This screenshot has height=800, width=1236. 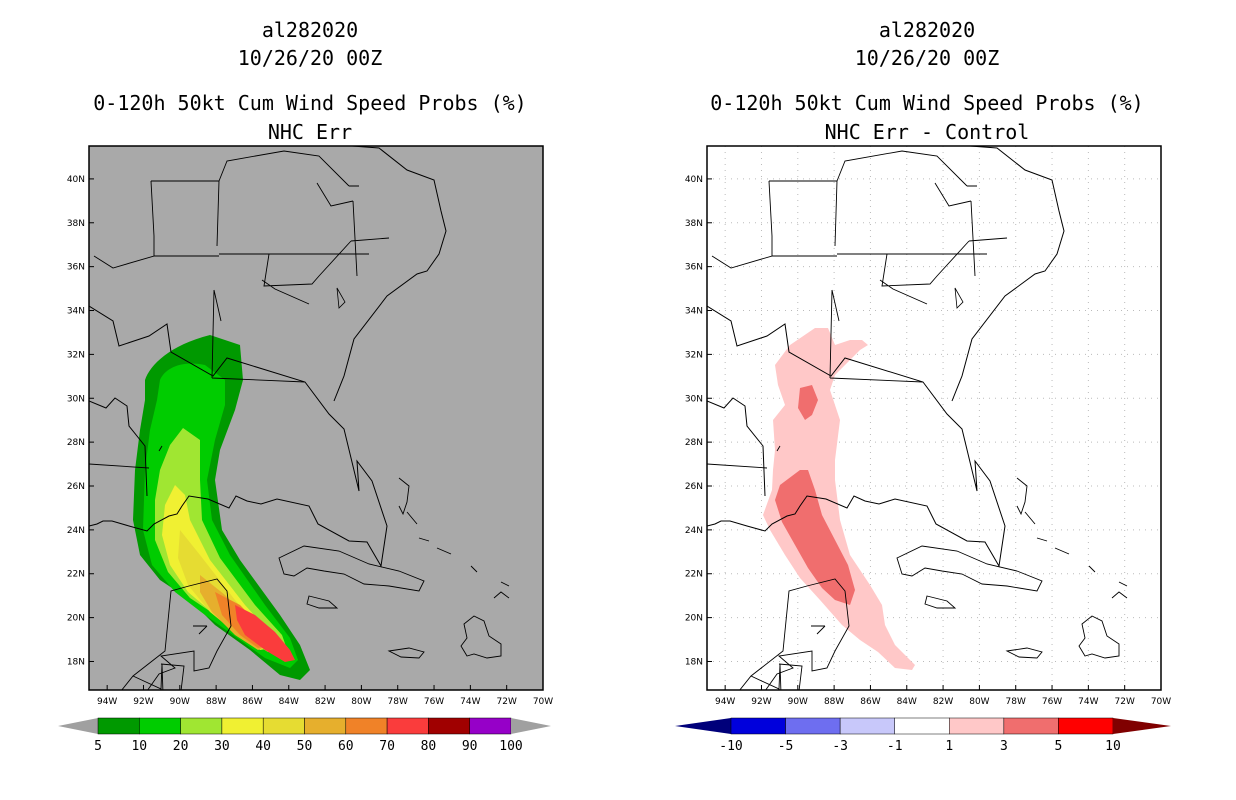 What do you see at coordinates (531, 726) in the screenshot?
I see `left-colorbar-high-arrow` at bounding box center [531, 726].